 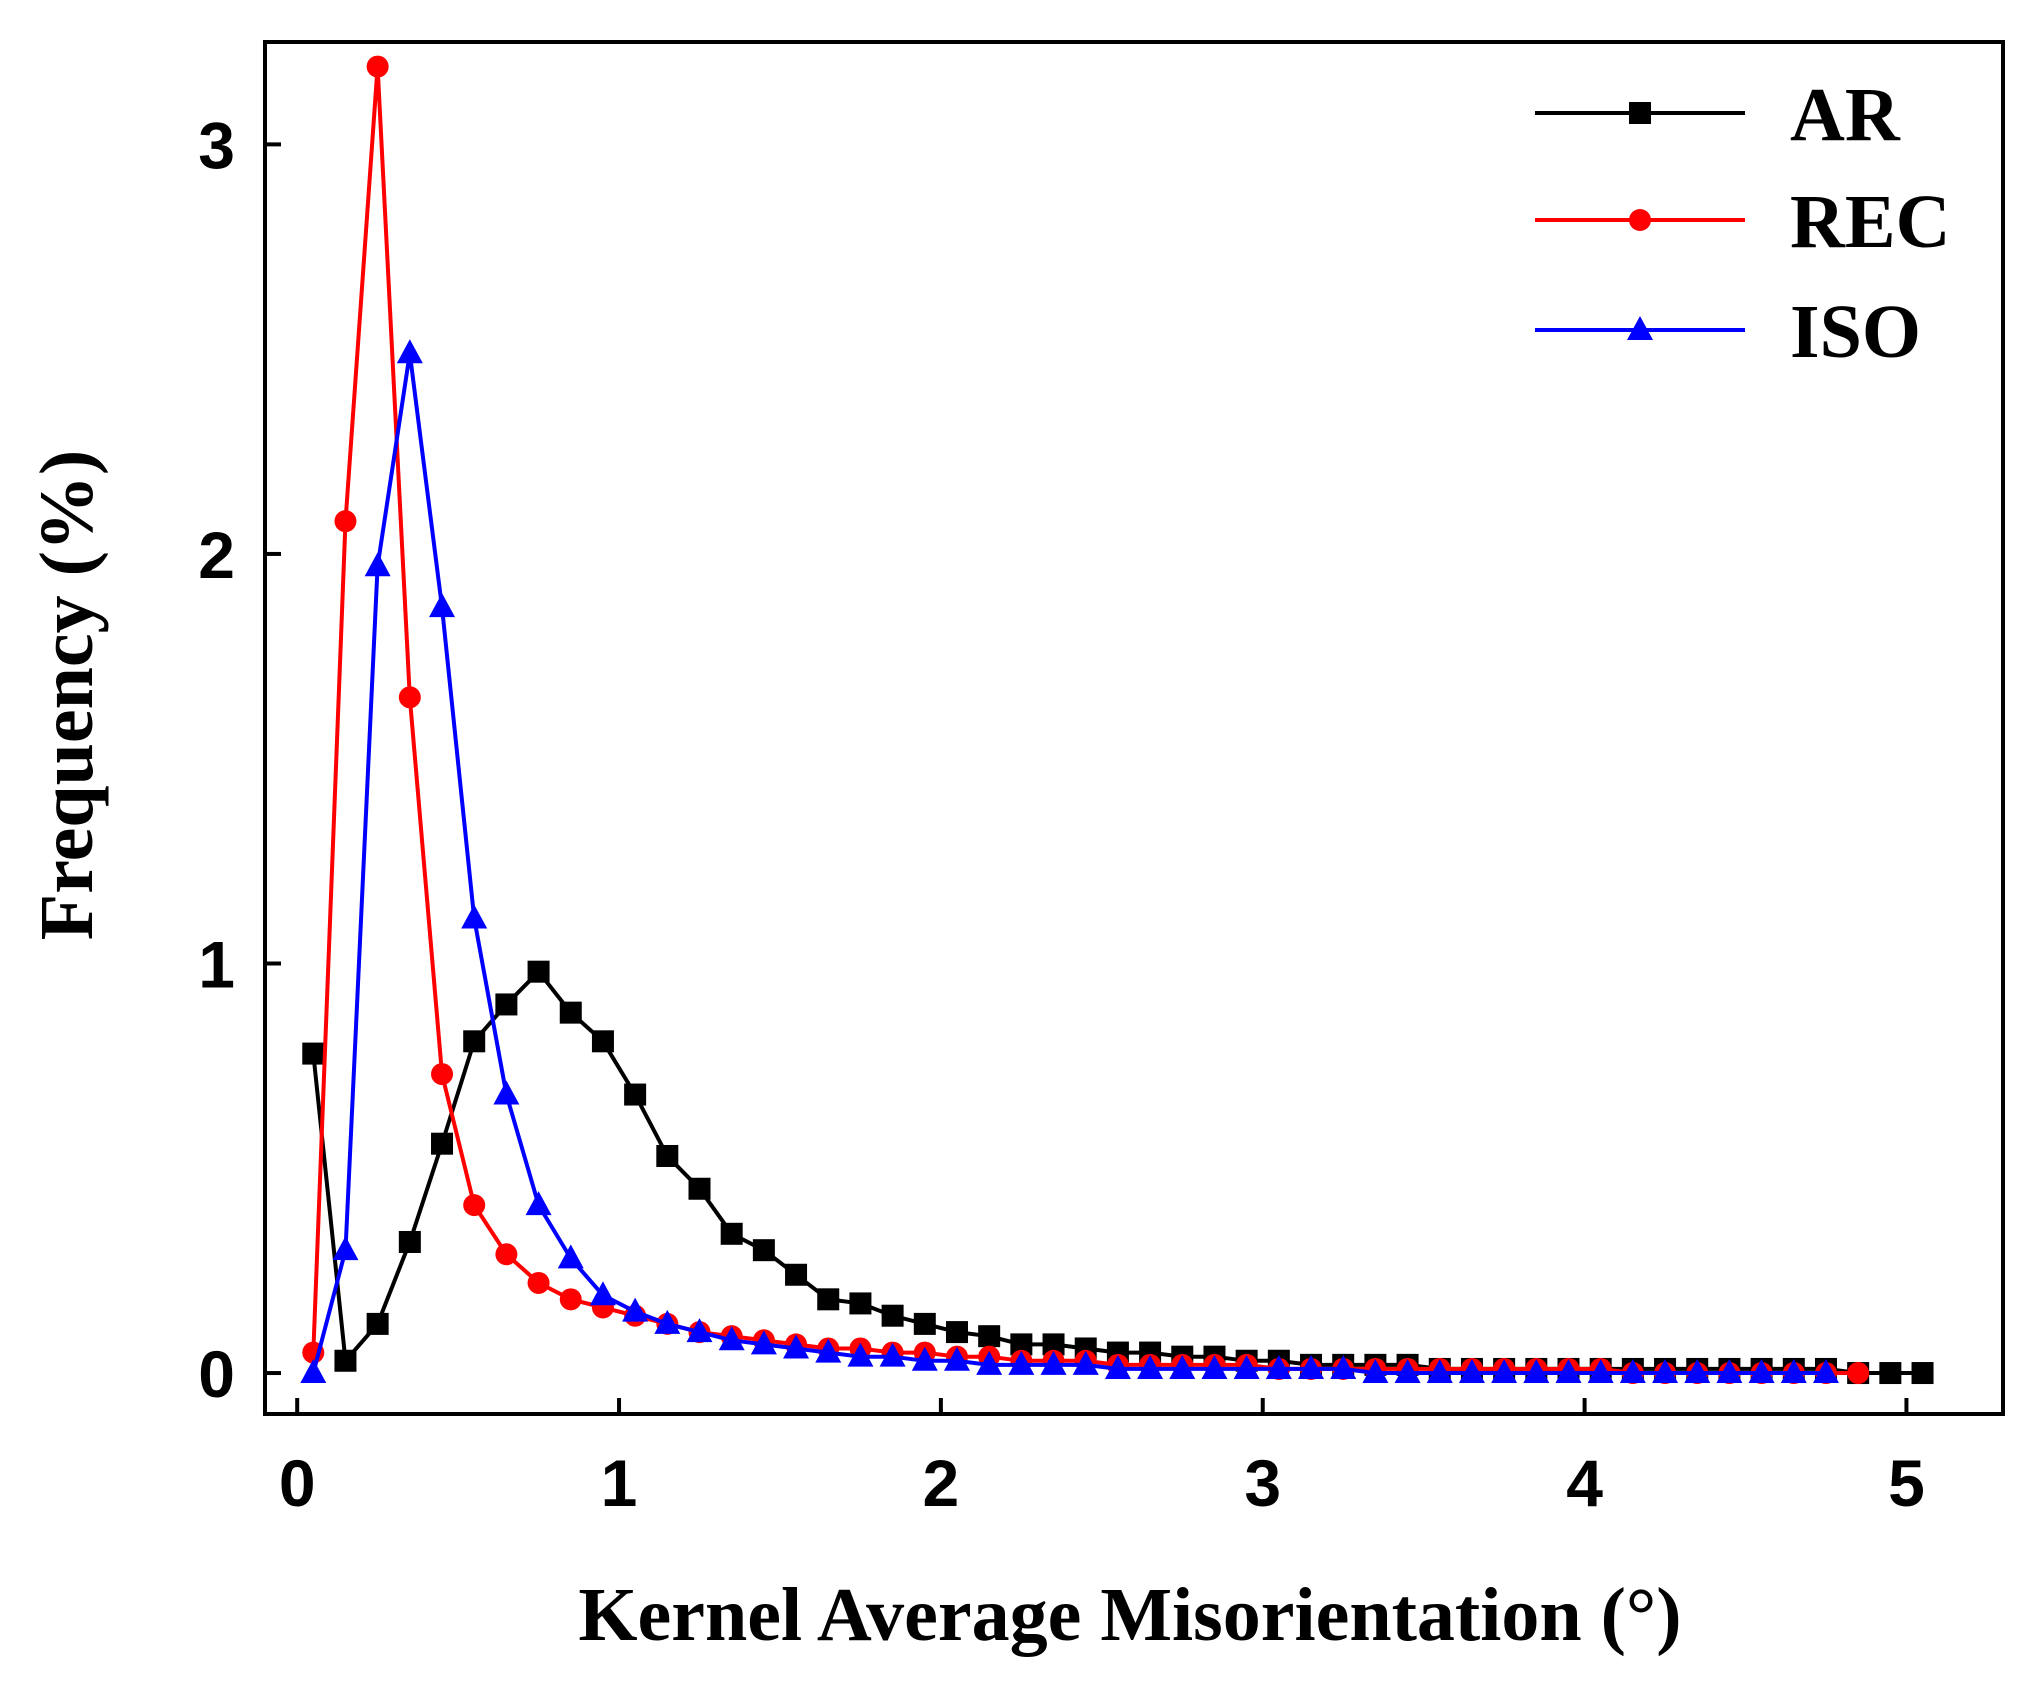 I want to click on legend-item-rec: REC, so click(x=1742, y=222).